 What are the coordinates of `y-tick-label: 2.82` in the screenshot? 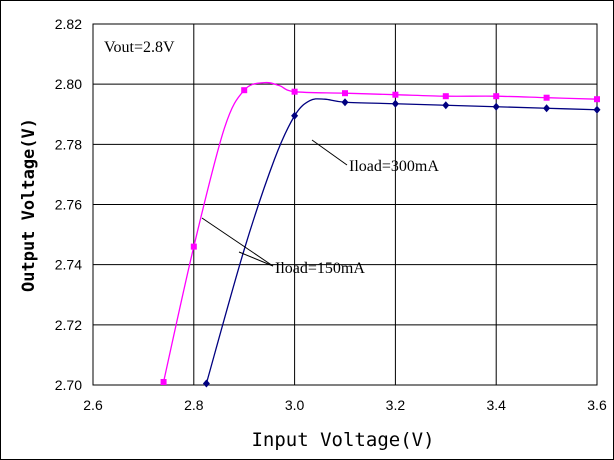 It's located at (68, 24).